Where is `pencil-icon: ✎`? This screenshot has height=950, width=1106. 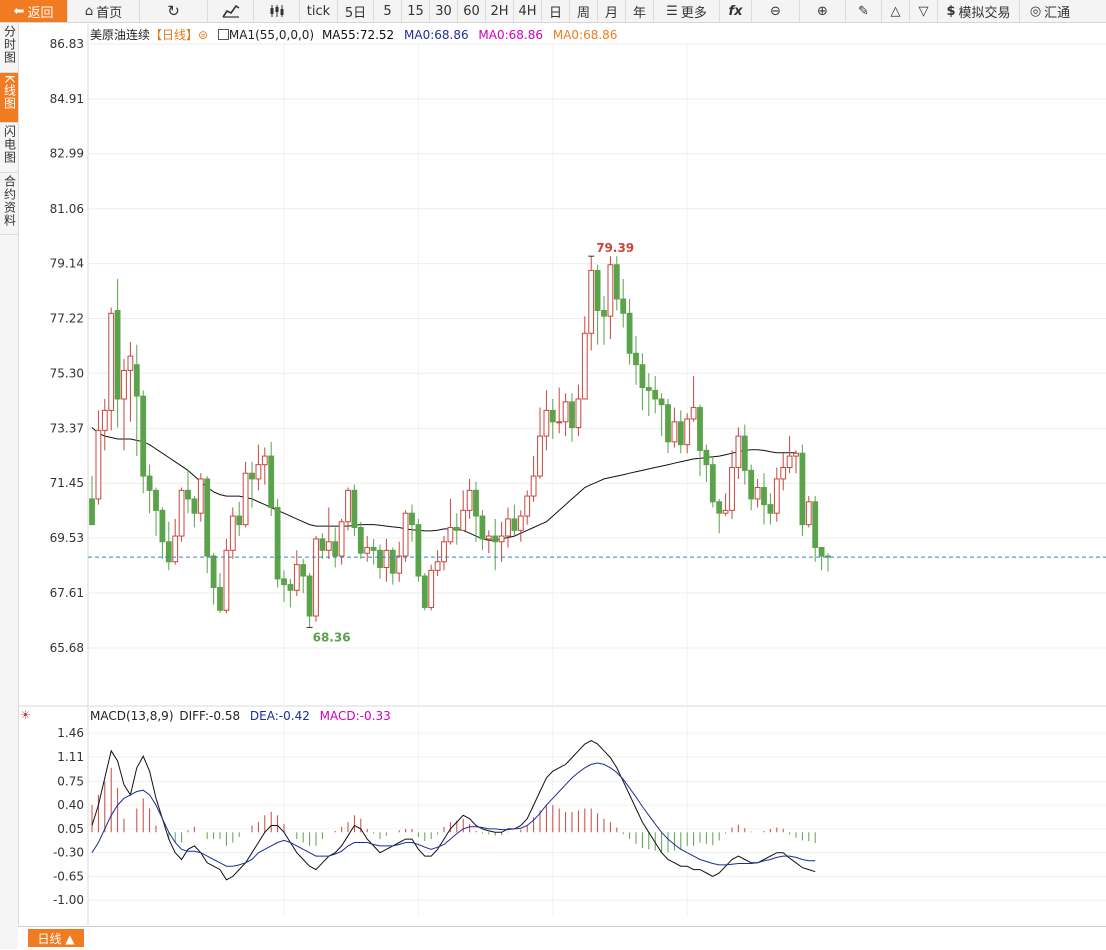
pencil-icon: ✎ is located at coordinates (863, 11).